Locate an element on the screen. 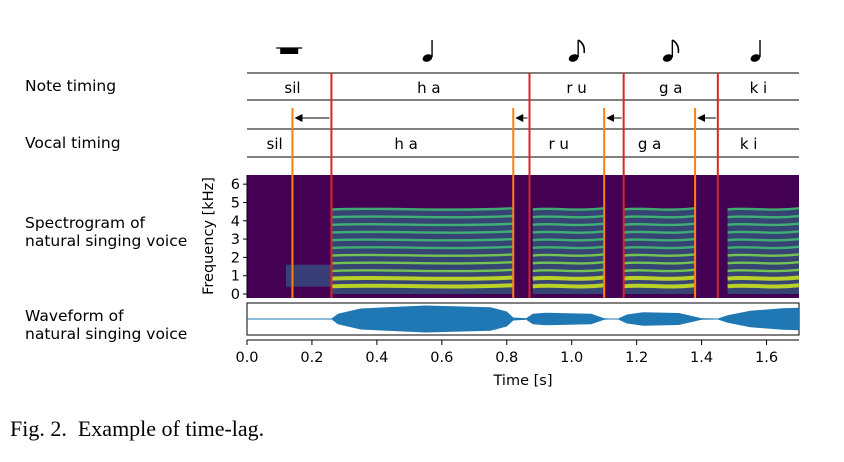 The image size is (844, 462). rest-note-icon is located at coordinates (289, 50).